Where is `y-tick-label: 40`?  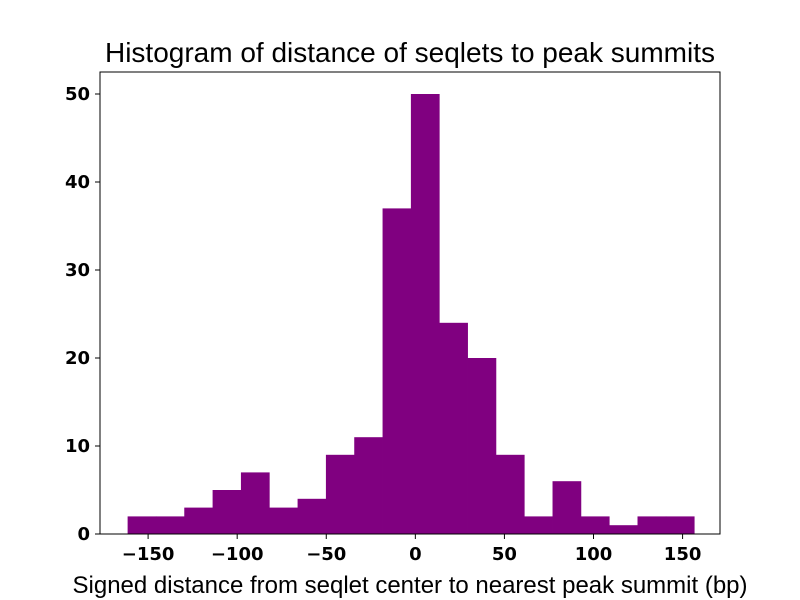 y-tick-label: 40 is located at coordinates (77, 182).